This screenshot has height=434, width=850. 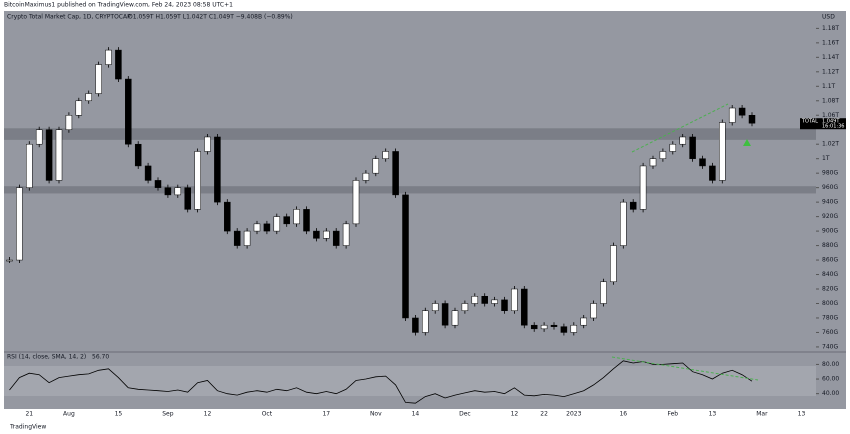 I want to click on x-tick-label: 12, so click(x=208, y=414).